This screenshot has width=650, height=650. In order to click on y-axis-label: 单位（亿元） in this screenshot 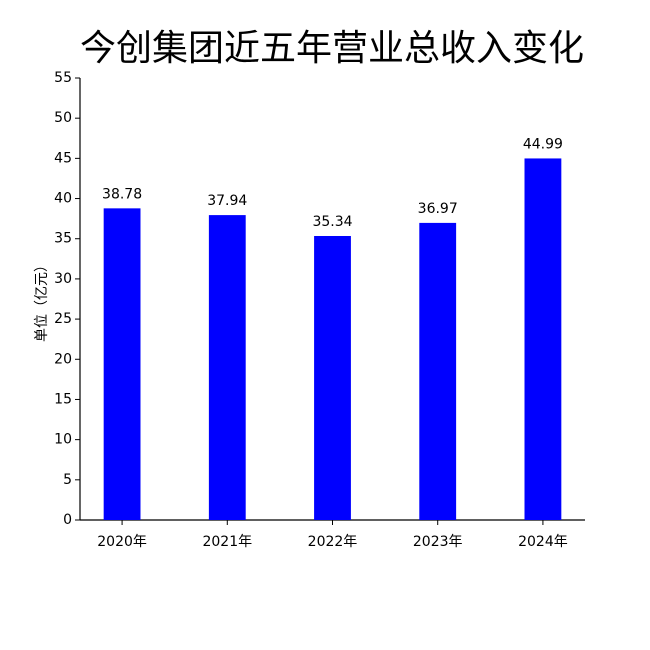, I will do `click(42, 300)`.